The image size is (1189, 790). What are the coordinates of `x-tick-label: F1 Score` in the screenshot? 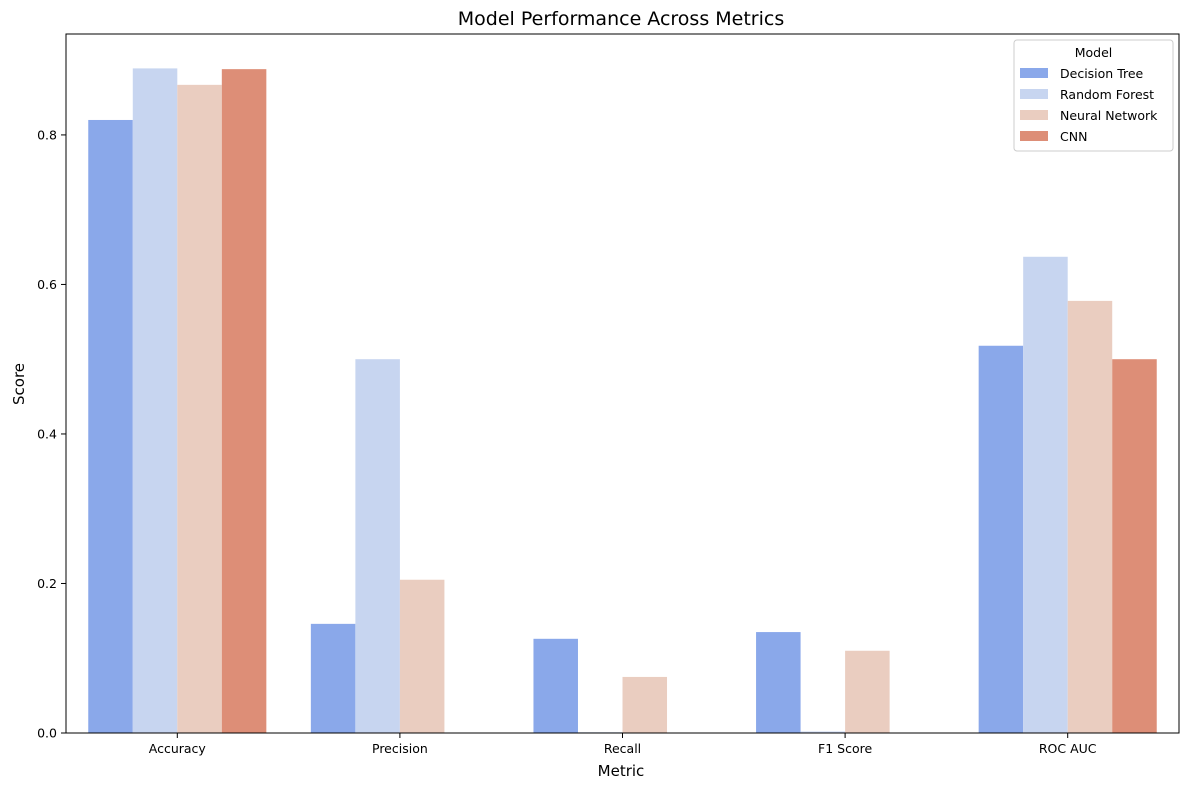 It's located at (845, 748).